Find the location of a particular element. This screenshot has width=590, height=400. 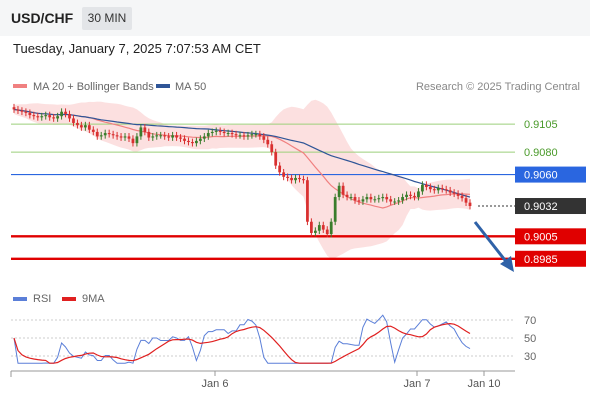

rsi-tick-50: 50 is located at coordinates (530, 339).